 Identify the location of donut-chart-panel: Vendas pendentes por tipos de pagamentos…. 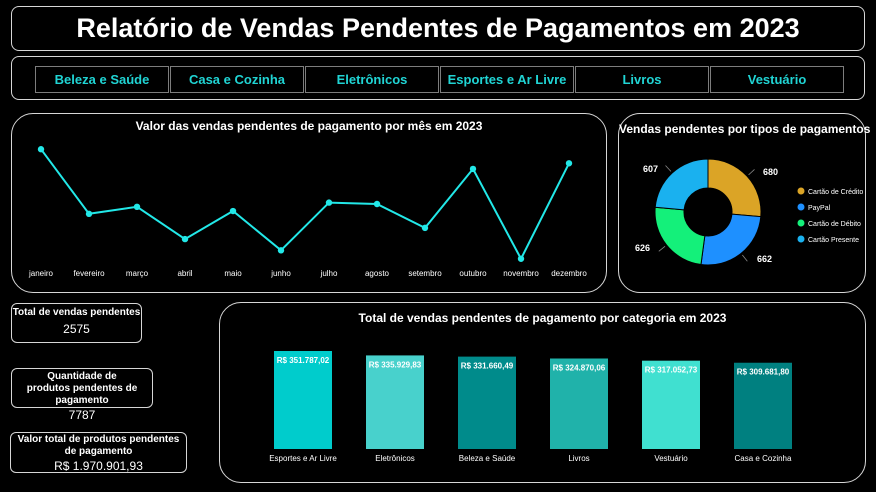
(744, 203).